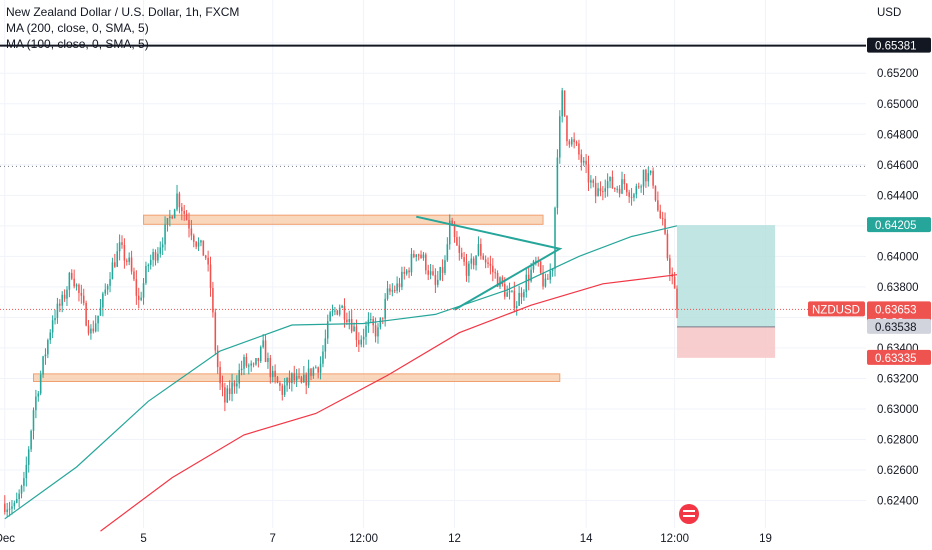  What do you see at coordinates (899, 225) in the screenshot?
I see `price-tag` at bounding box center [899, 225].